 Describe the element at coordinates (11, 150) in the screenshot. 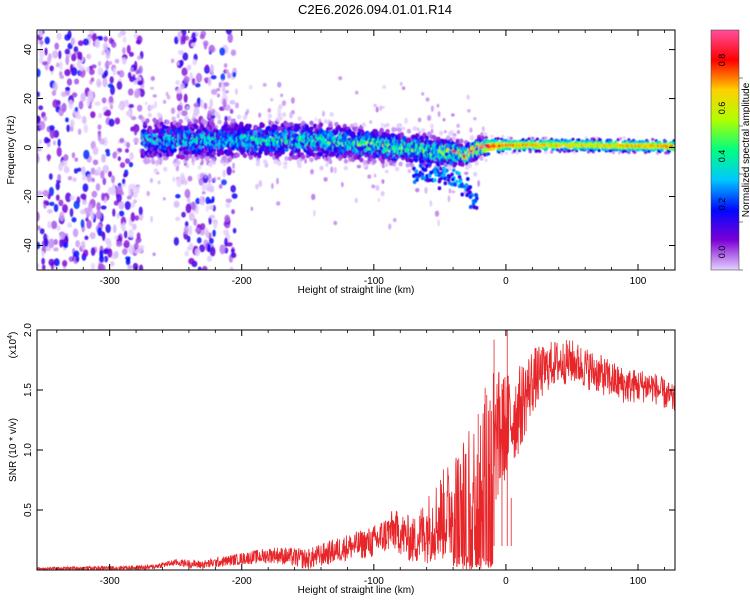

I see `spectrogram-ylabel: Frequency (Hz)` at that location.